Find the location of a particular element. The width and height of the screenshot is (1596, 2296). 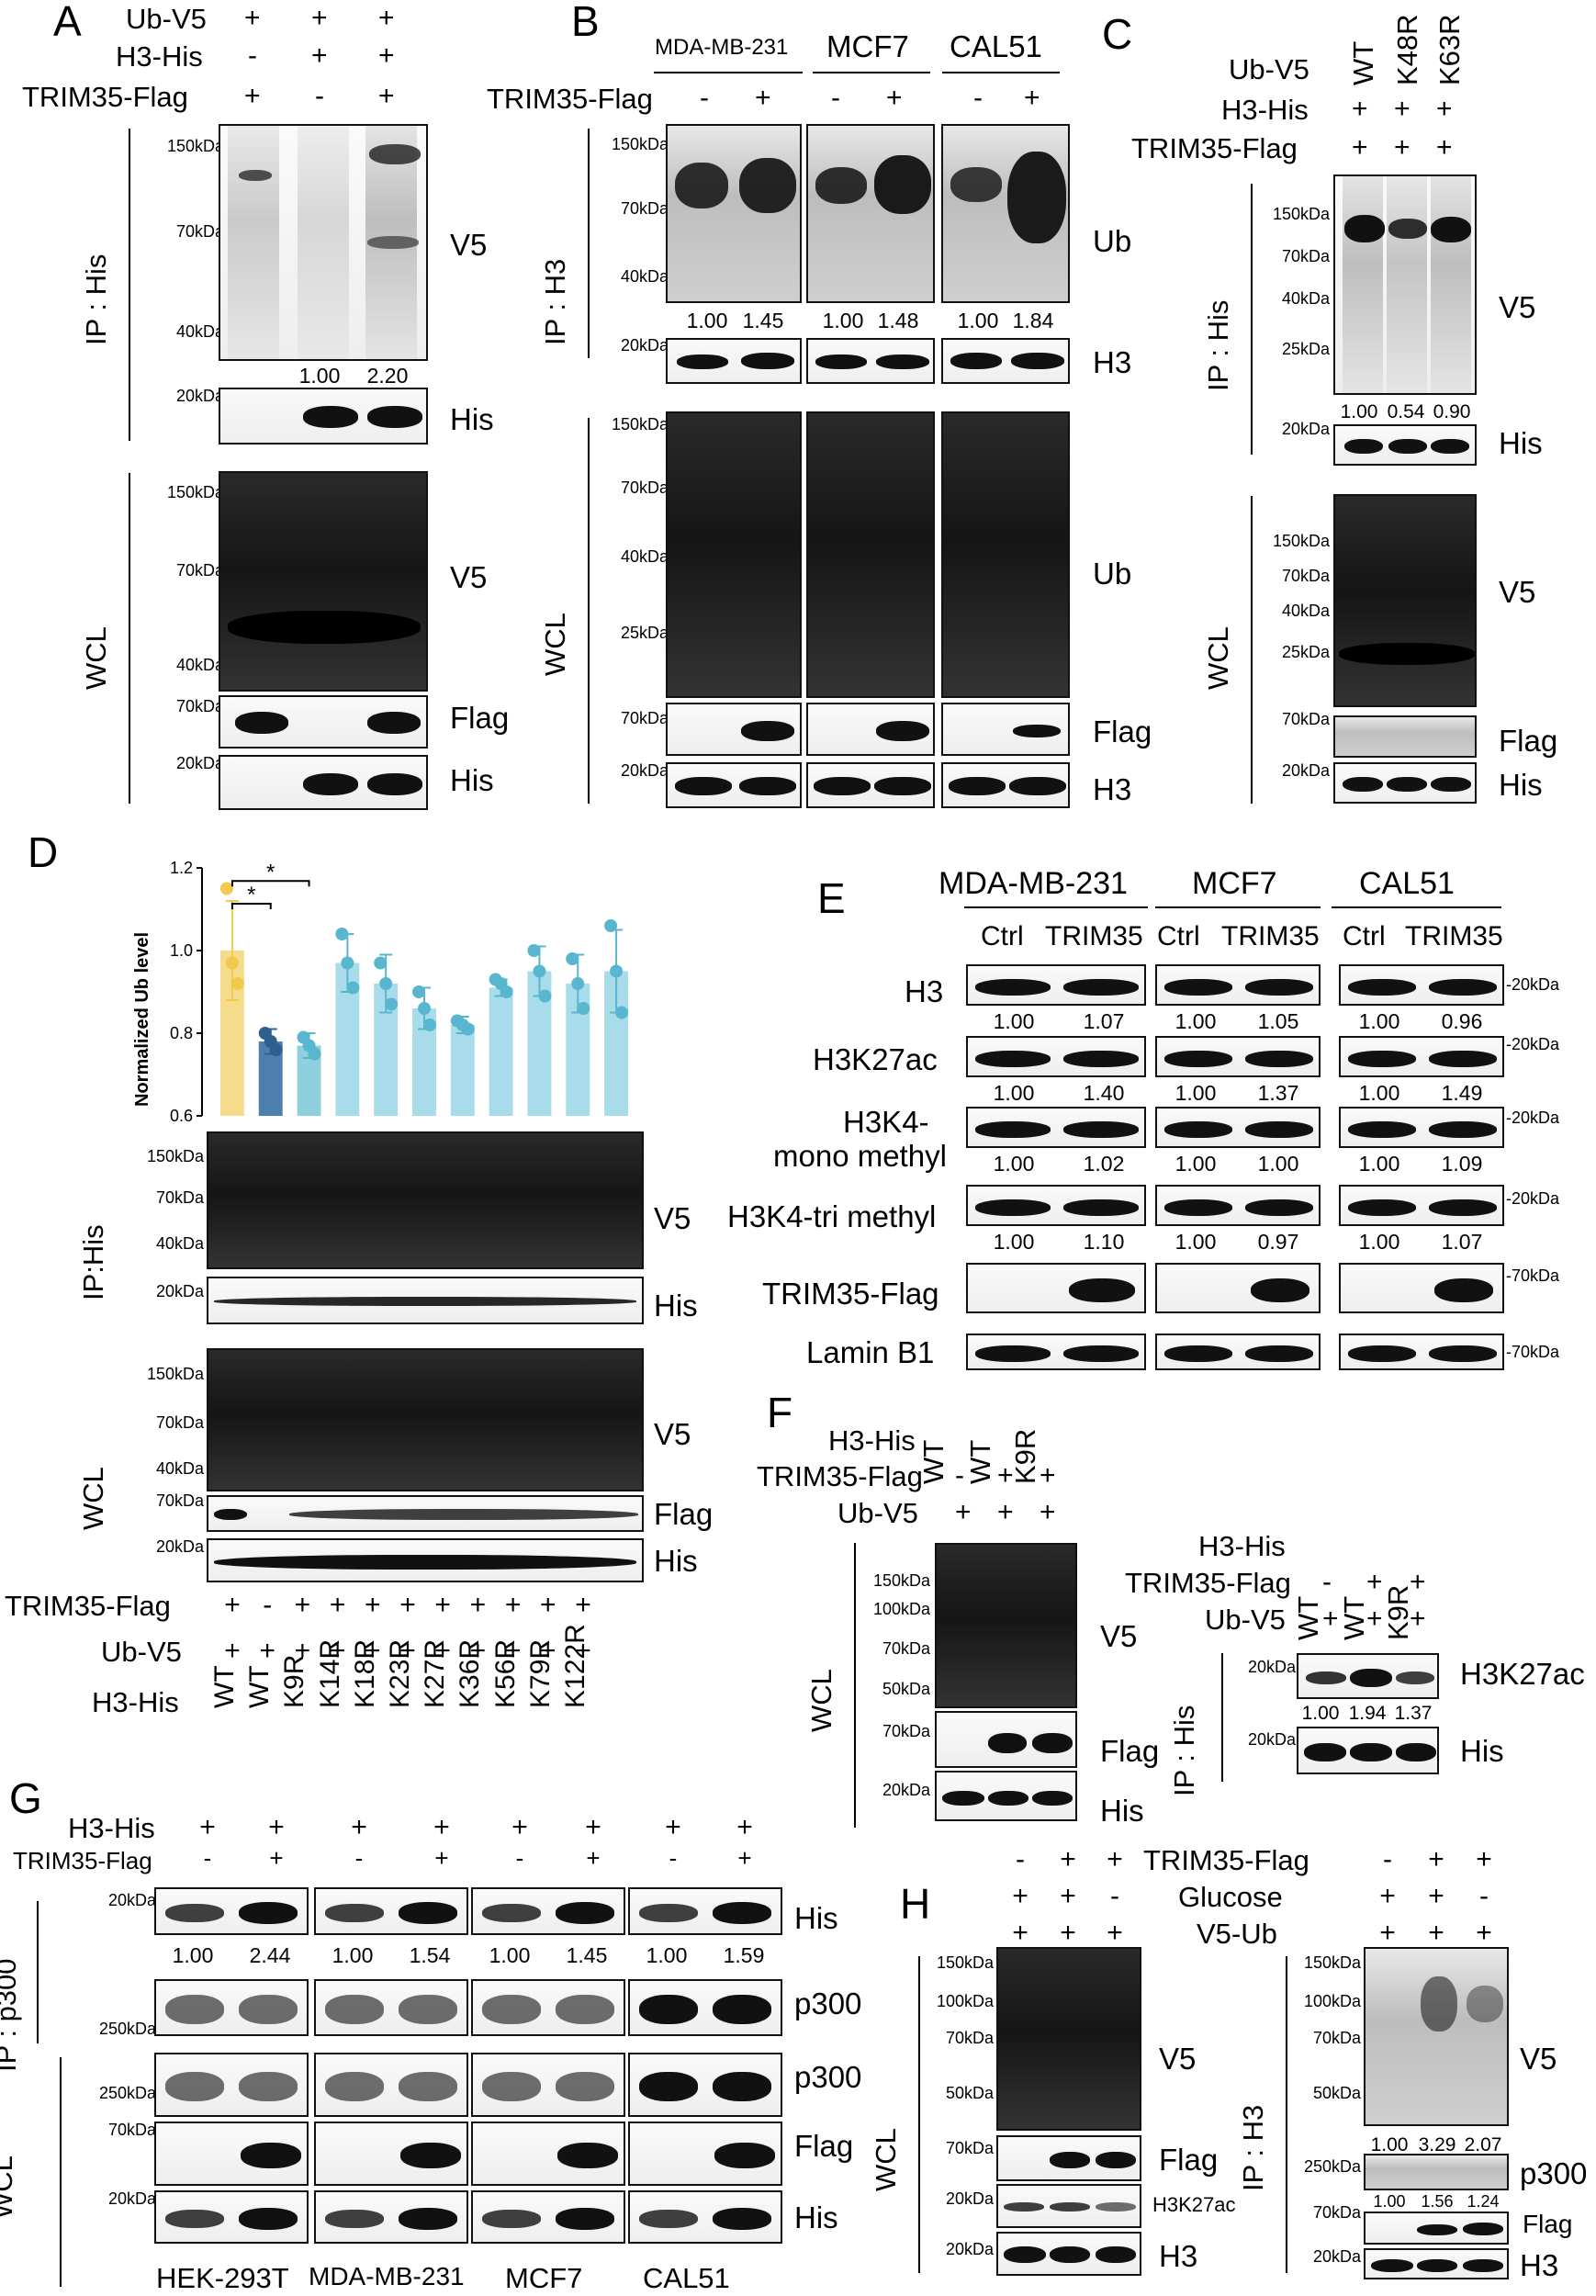

quant-value: 2.07 is located at coordinates (1483, 2144).